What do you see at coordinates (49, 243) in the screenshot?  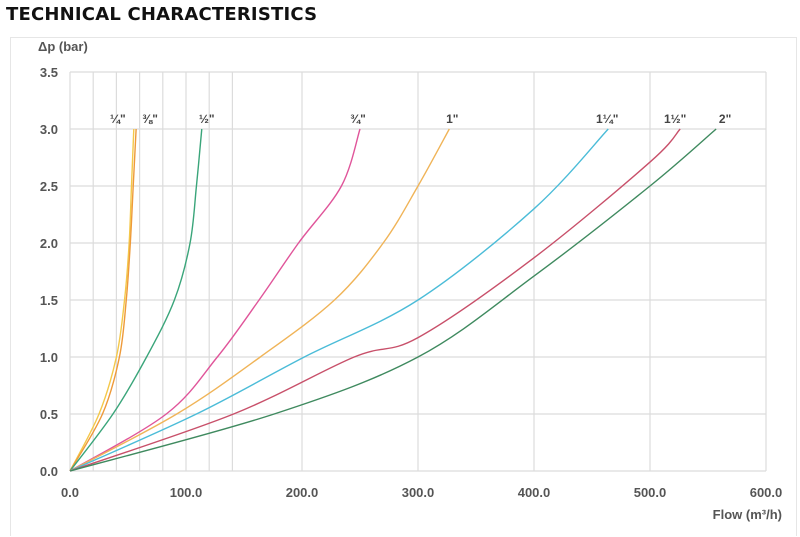 I see `y-tick-label: 2.0` at bounding box center [49, 243].